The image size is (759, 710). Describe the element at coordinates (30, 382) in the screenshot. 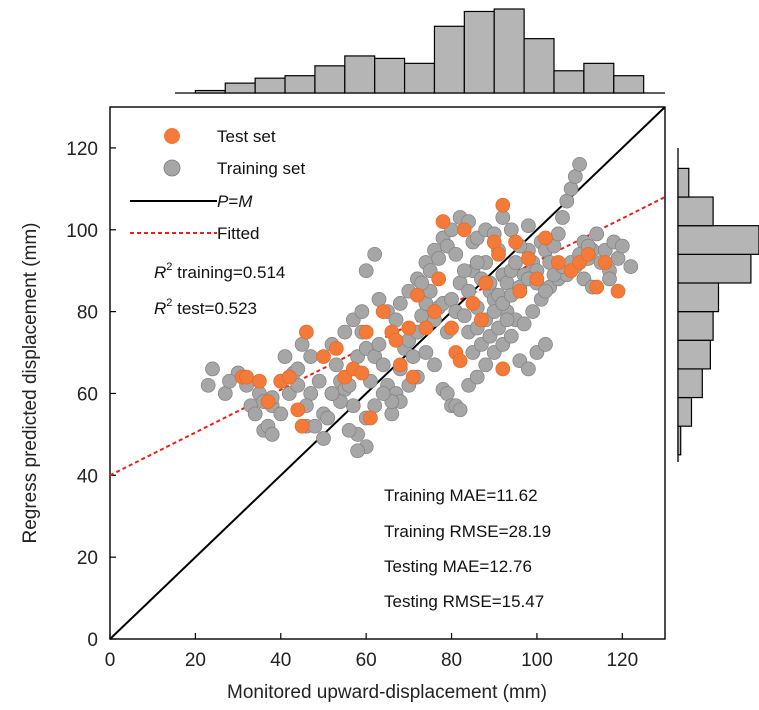

I see `y-axis-title: Regress predicted displacement (mm)` at that location.